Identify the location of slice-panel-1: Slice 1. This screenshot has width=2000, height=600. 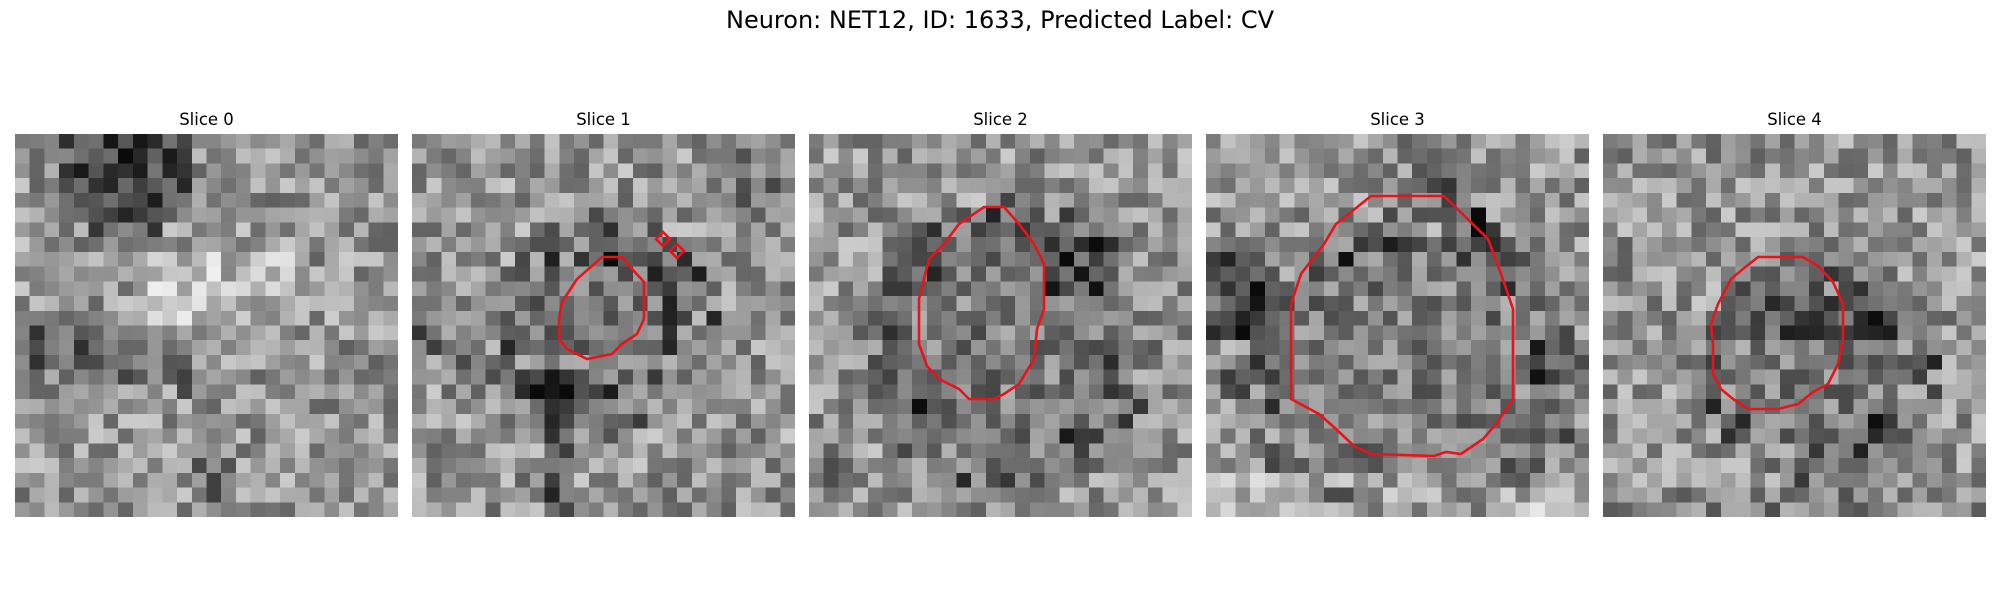
(603, 312).